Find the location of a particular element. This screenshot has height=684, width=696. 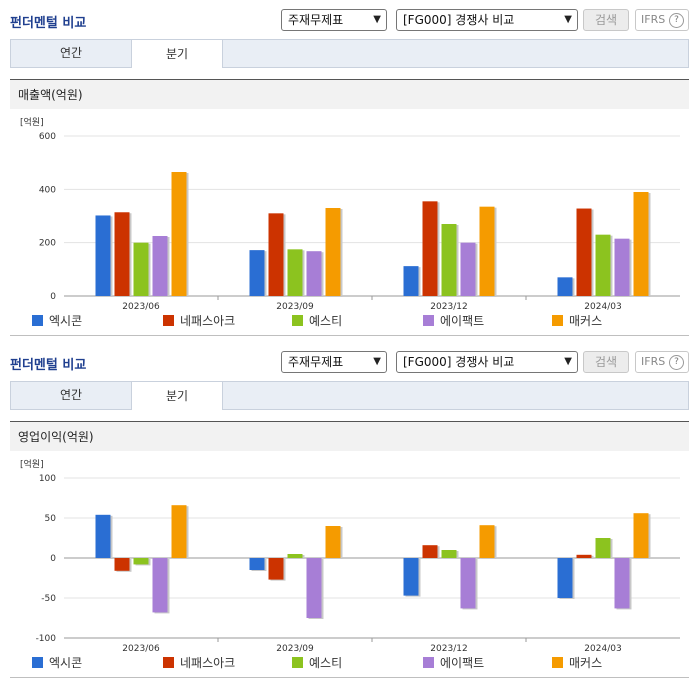

y-tick-label: 600 is located at coordinates (47, 137).